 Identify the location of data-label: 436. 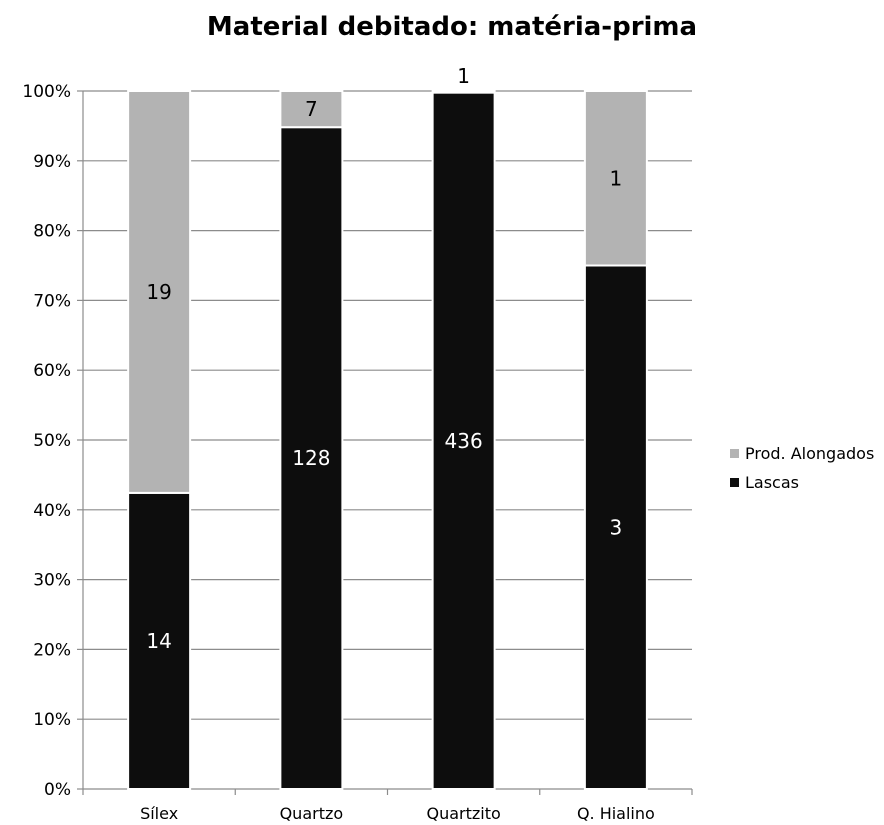
(464, 441).